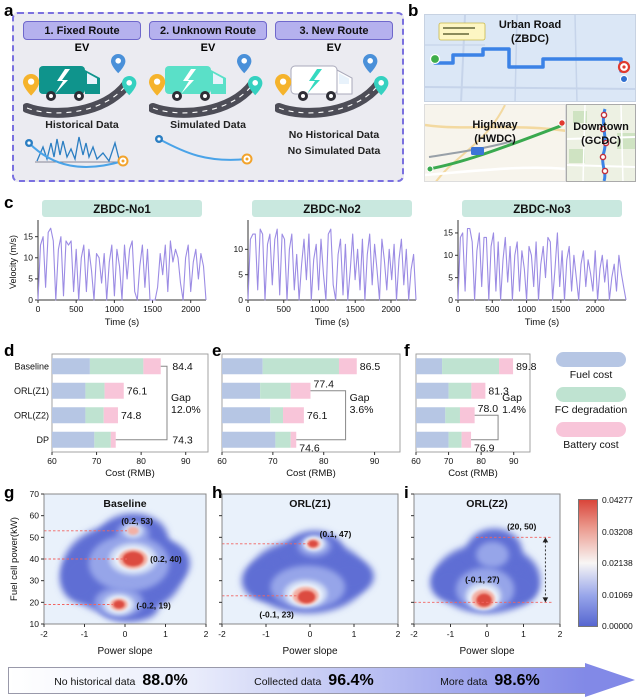  Describe the element at coordinates (542, 210) in the screenshot. I see `svg-text: ZBDC-No3` at that location.